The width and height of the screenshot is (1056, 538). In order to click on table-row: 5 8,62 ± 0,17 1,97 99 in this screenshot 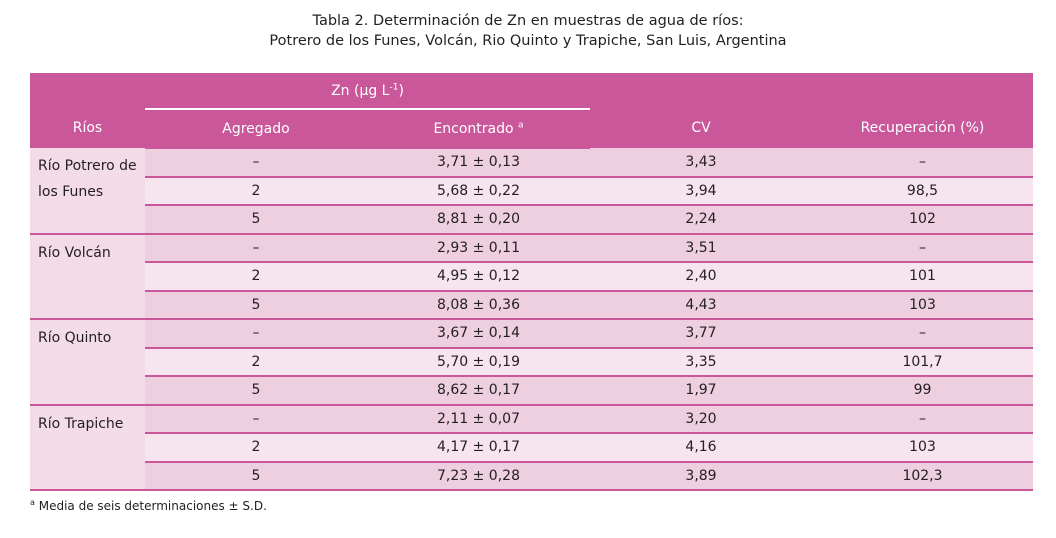, I will do `click(531, 391)`.